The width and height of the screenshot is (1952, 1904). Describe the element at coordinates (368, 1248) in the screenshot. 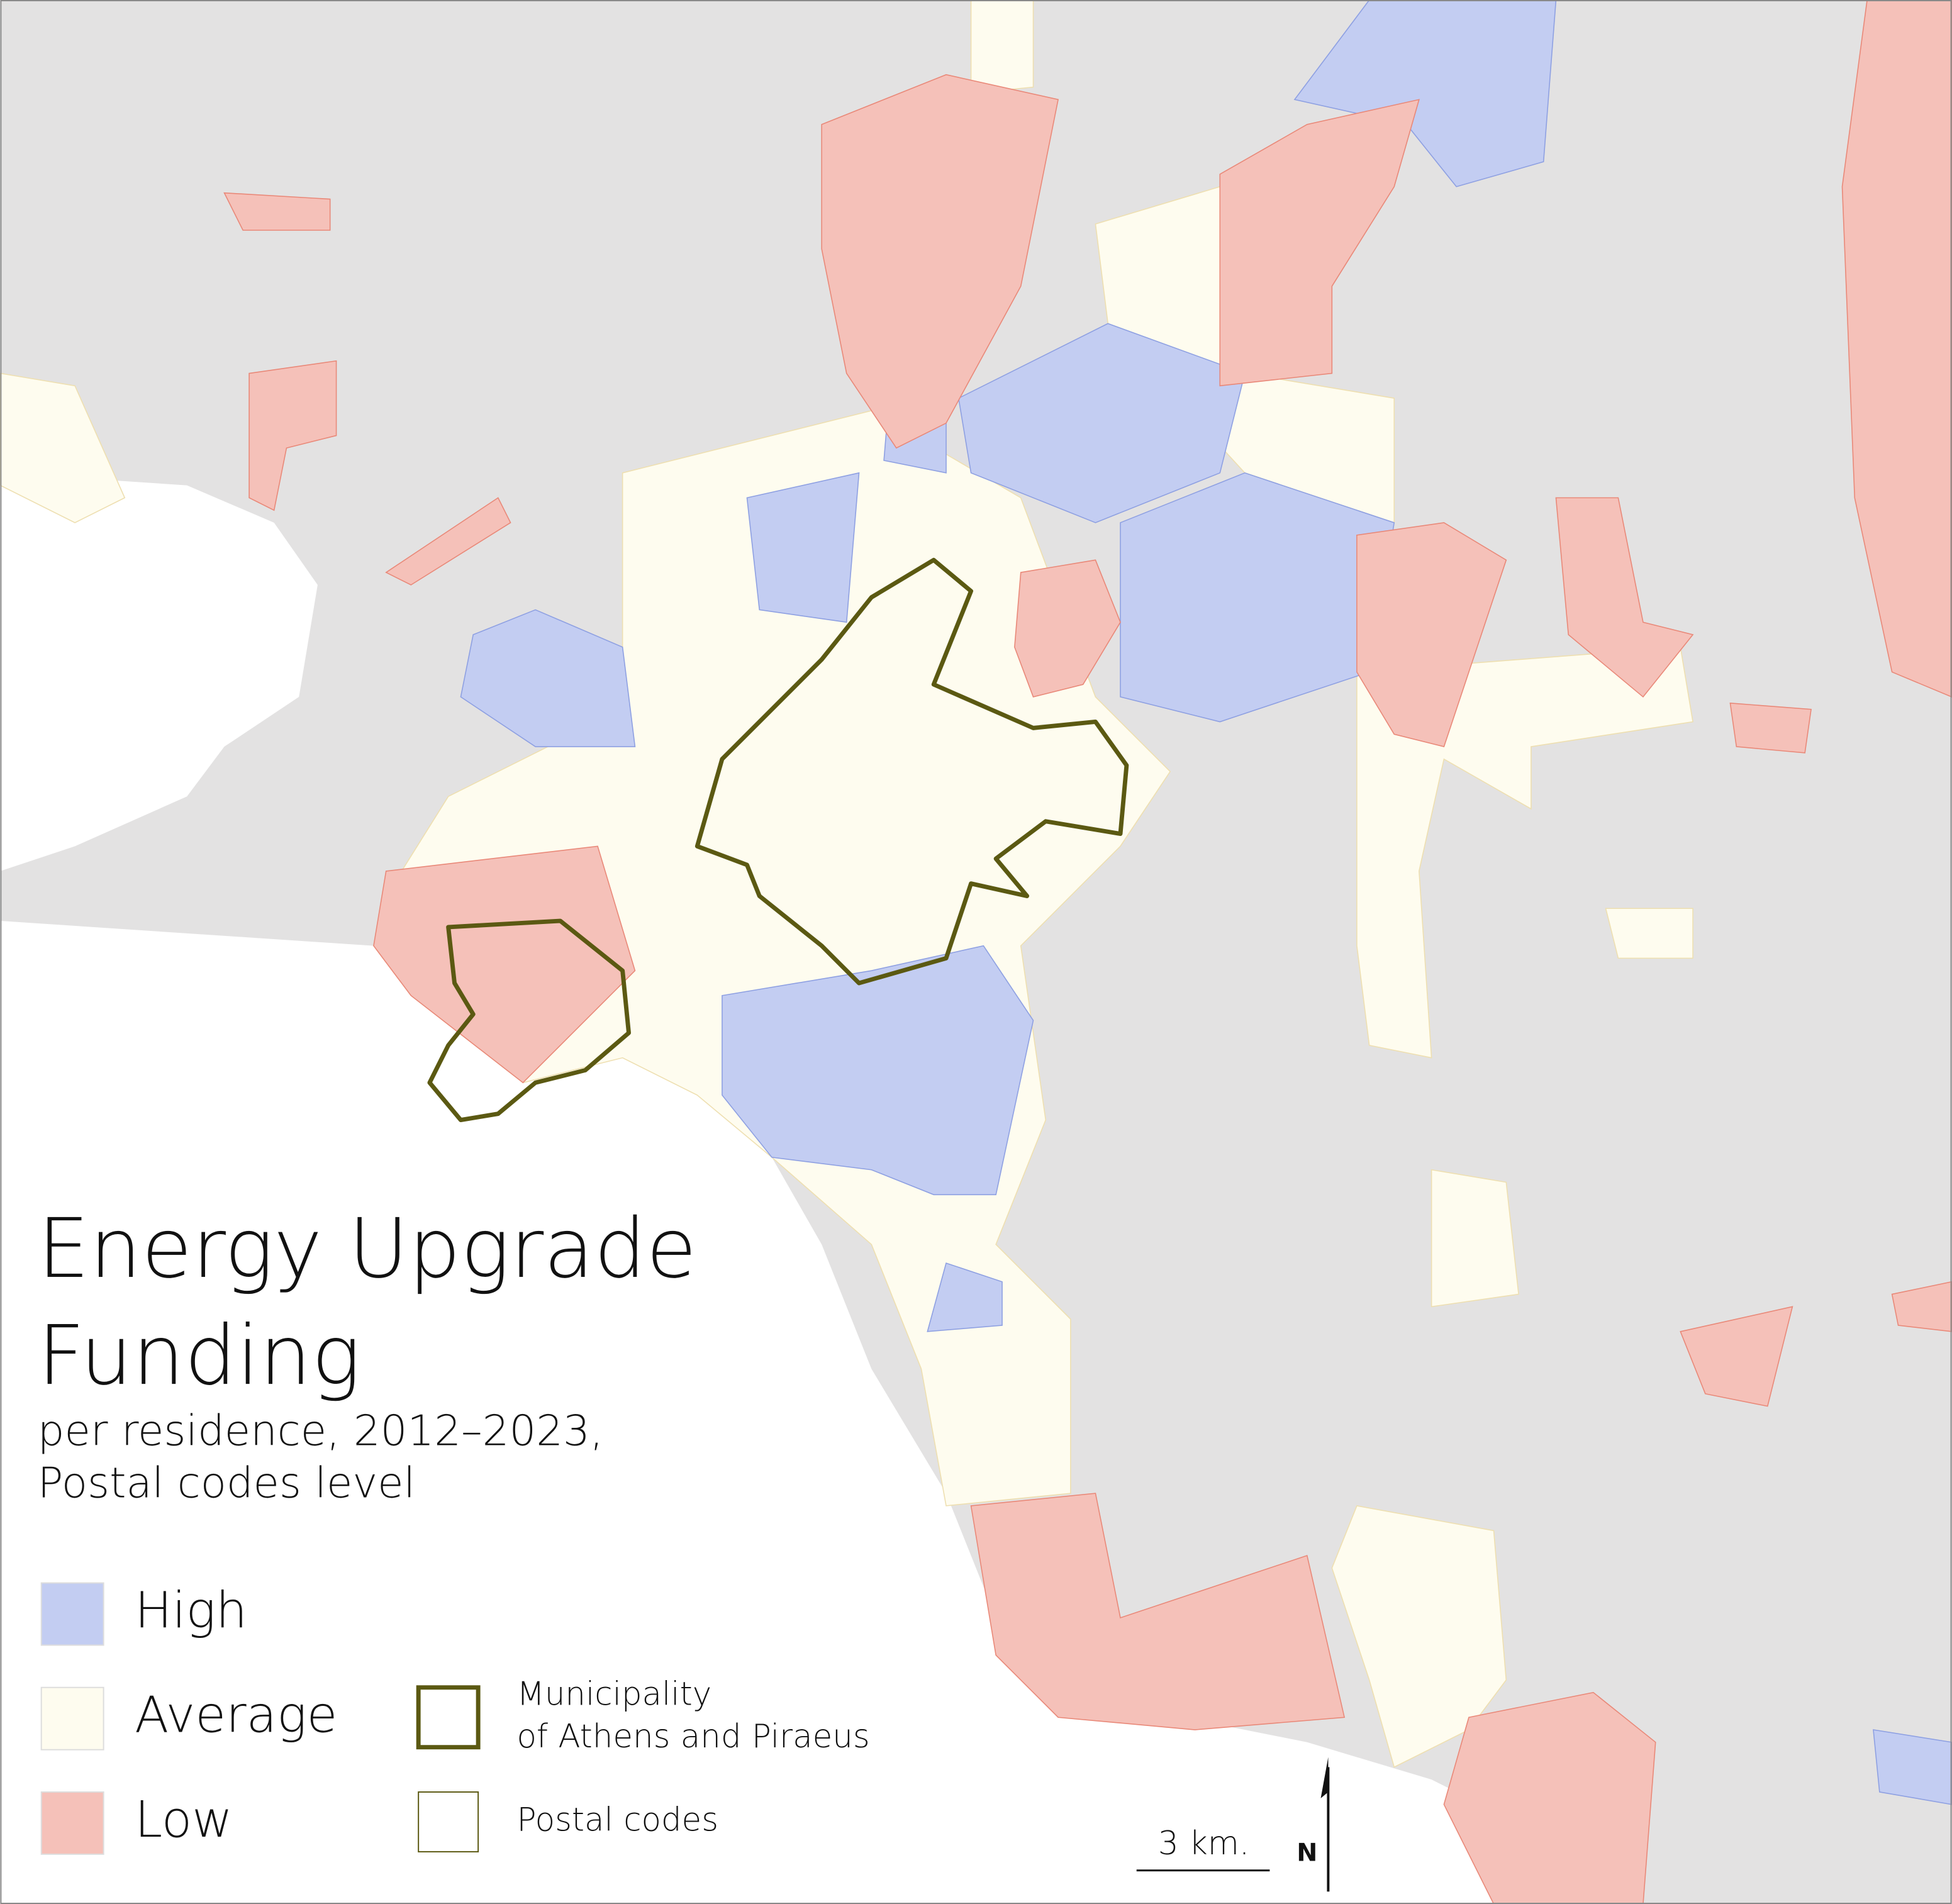

I see `title: Energy Upgrade` at that location.